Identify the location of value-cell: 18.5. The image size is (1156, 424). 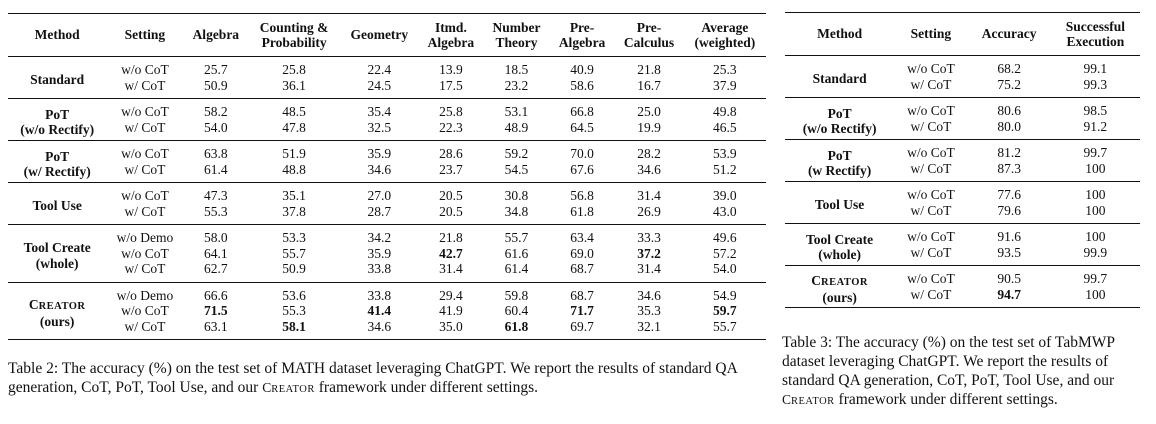
(516, 69).